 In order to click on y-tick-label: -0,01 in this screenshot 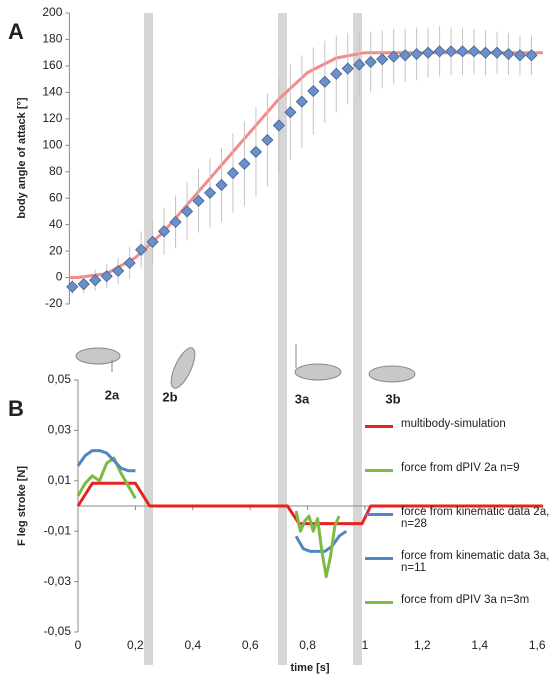, I will do `click(58, 530)`.